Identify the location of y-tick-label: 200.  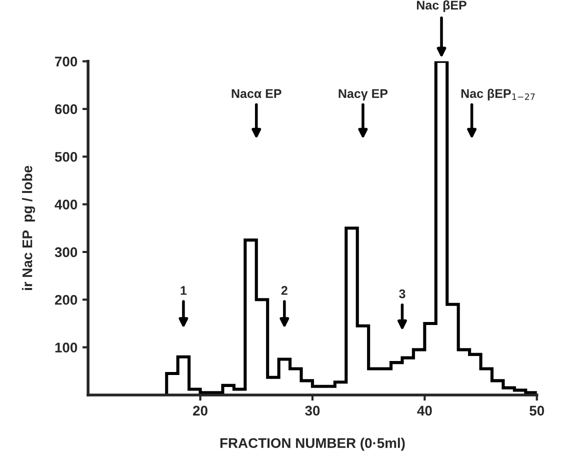
(66, 299).